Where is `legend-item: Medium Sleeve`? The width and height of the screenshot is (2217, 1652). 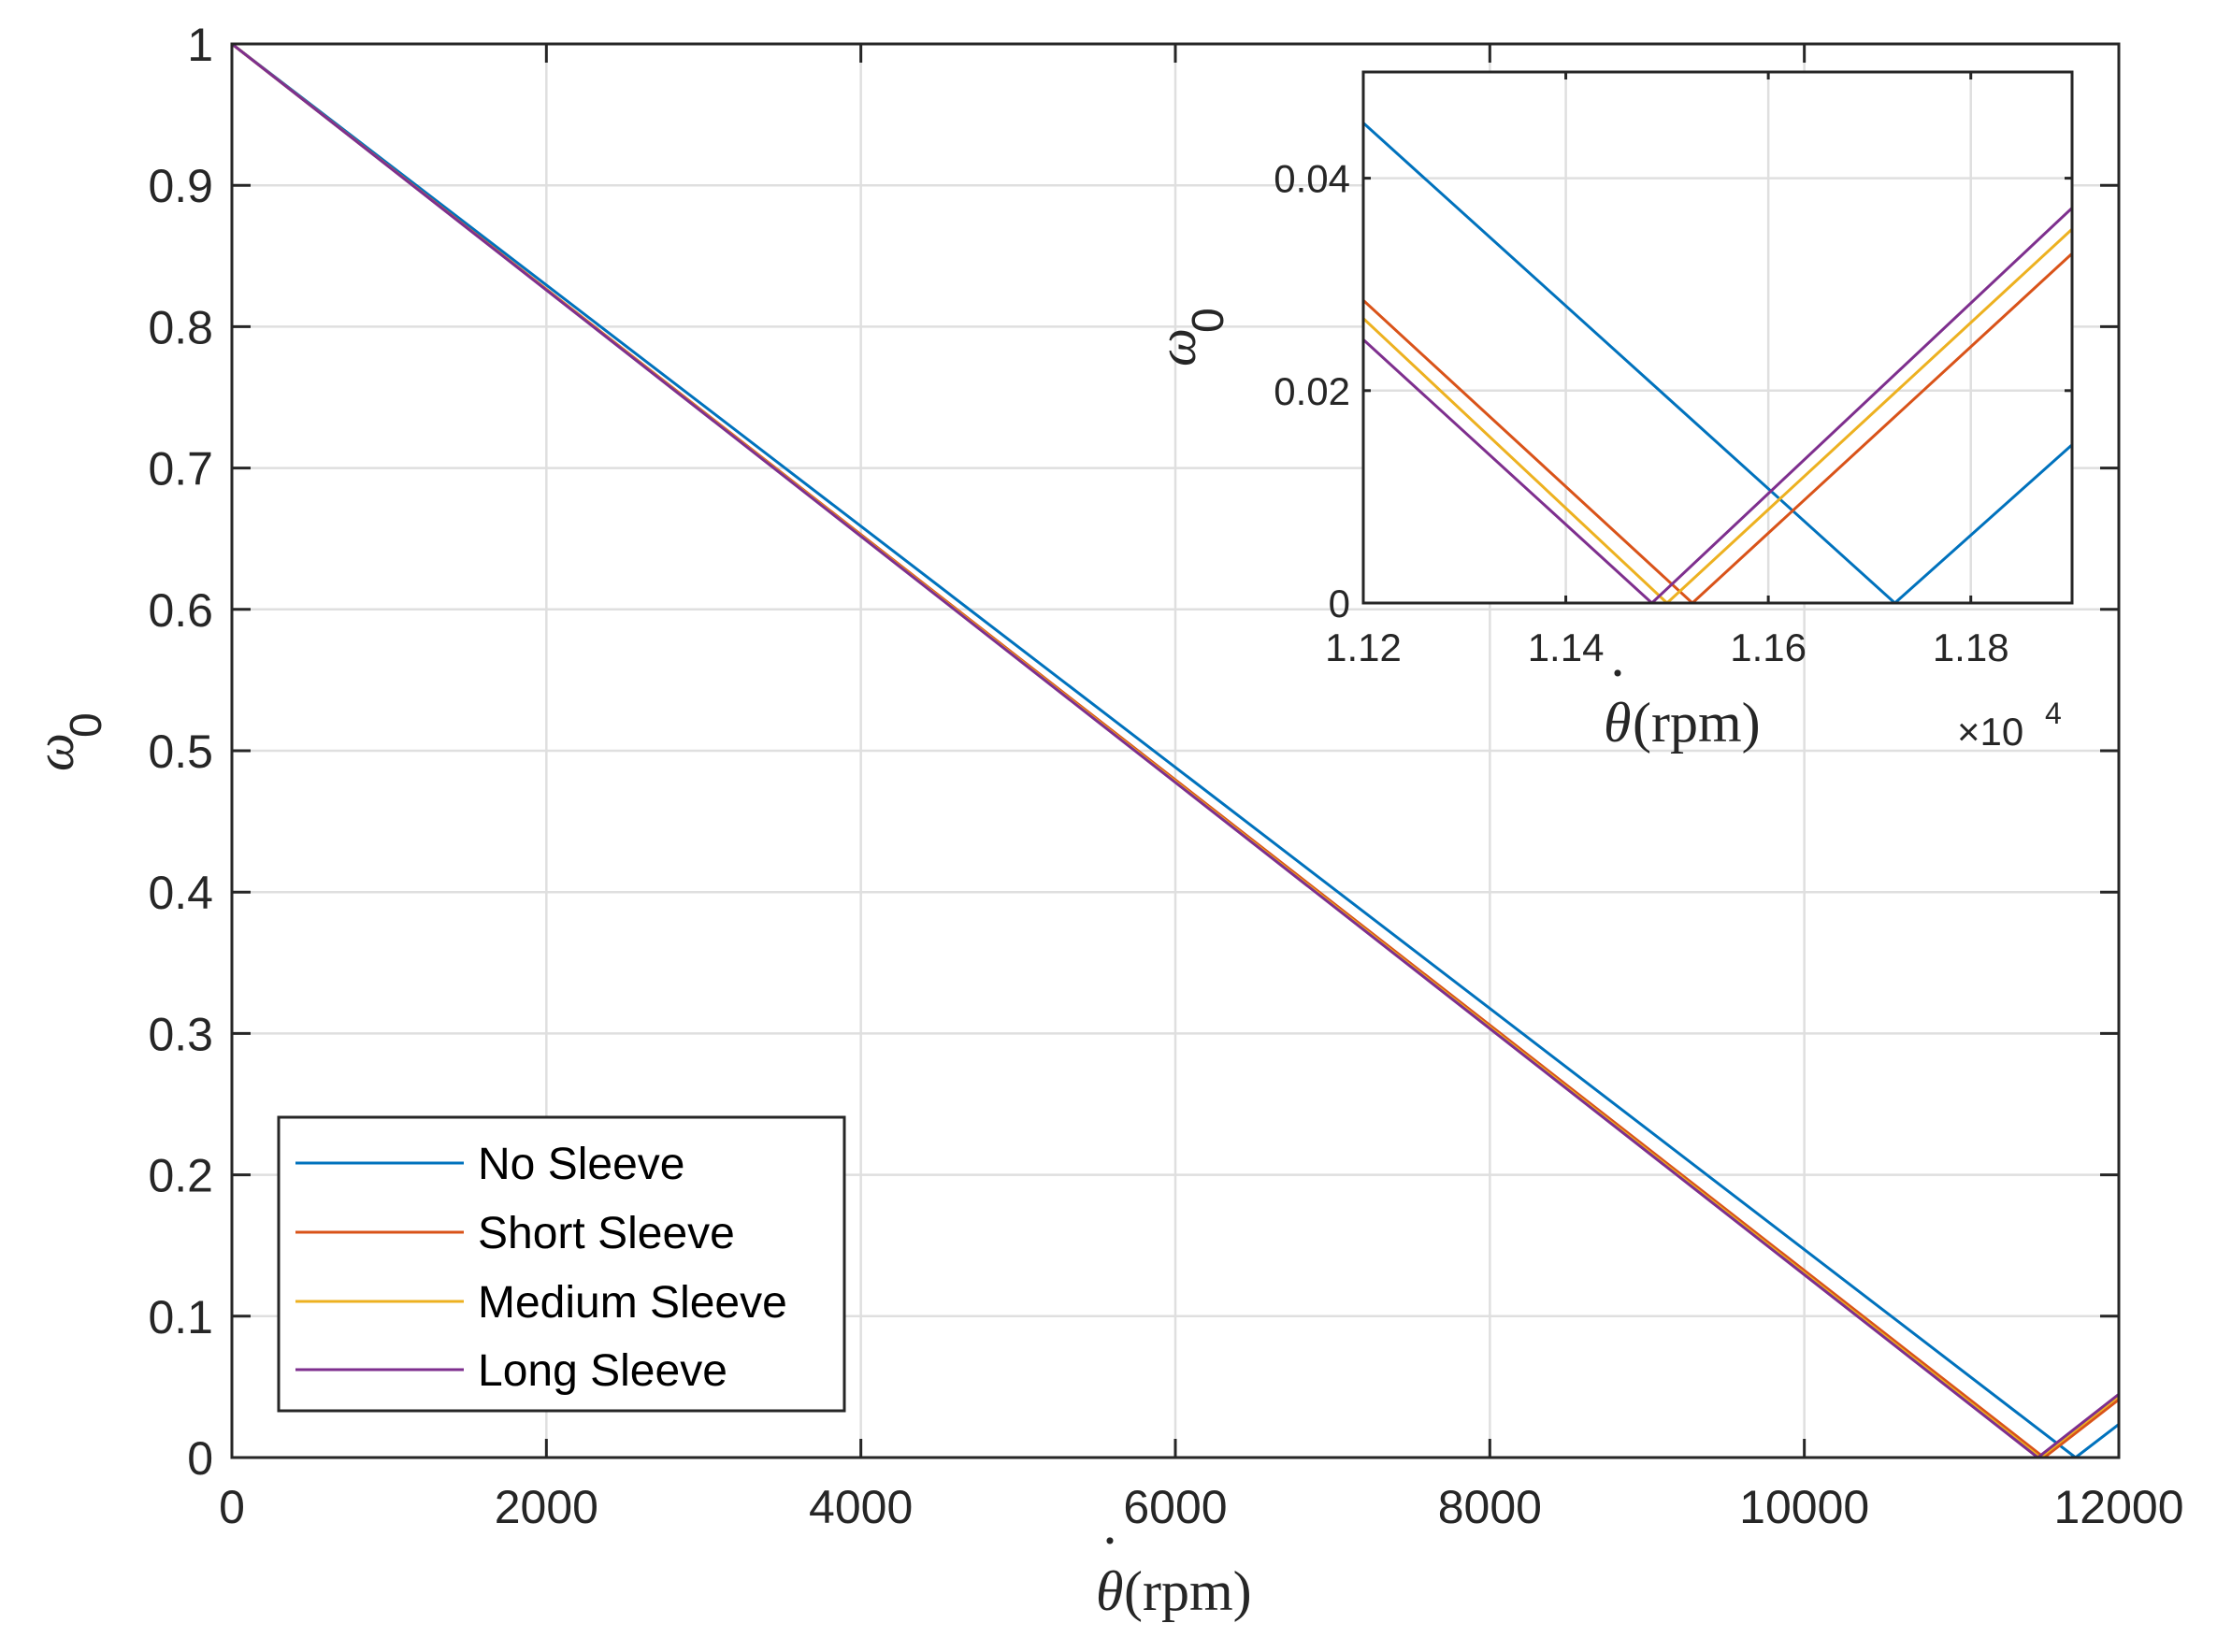 legend-item: Medium Sleeve is located at coordinates (541, 1303).